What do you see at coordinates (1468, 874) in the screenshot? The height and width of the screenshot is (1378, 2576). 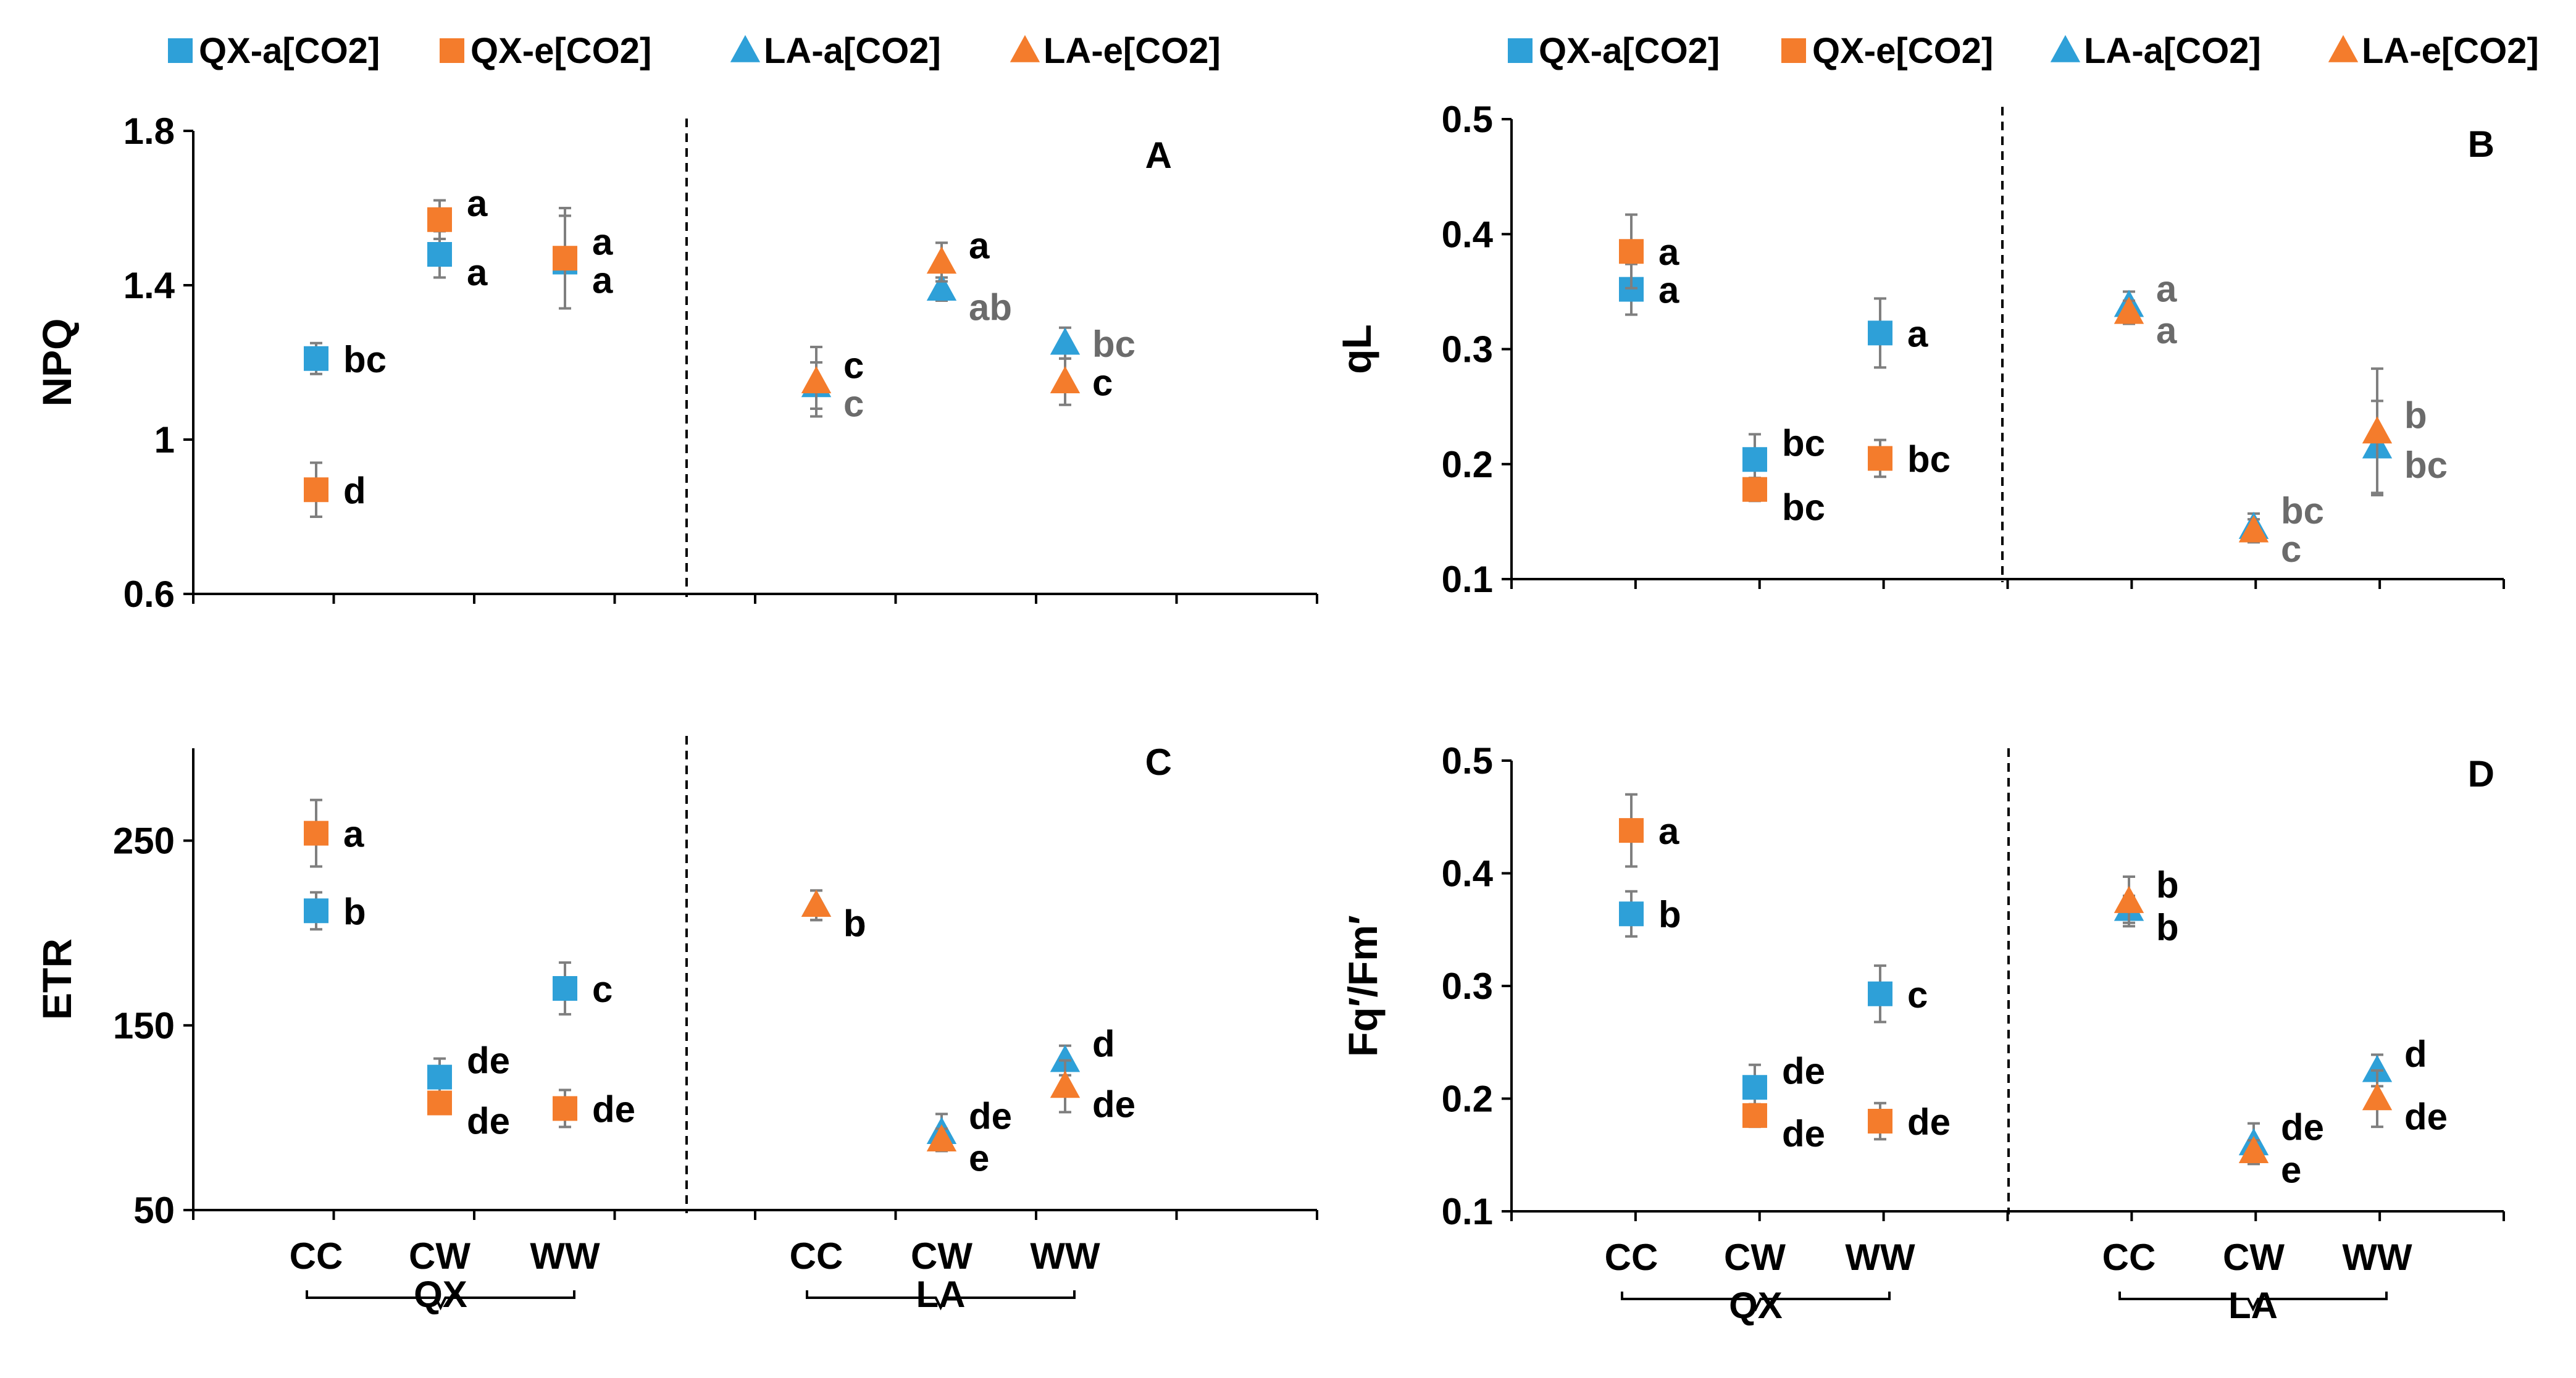 I see `y-tick-label: 0.4` at bounding box center [1468, 874].